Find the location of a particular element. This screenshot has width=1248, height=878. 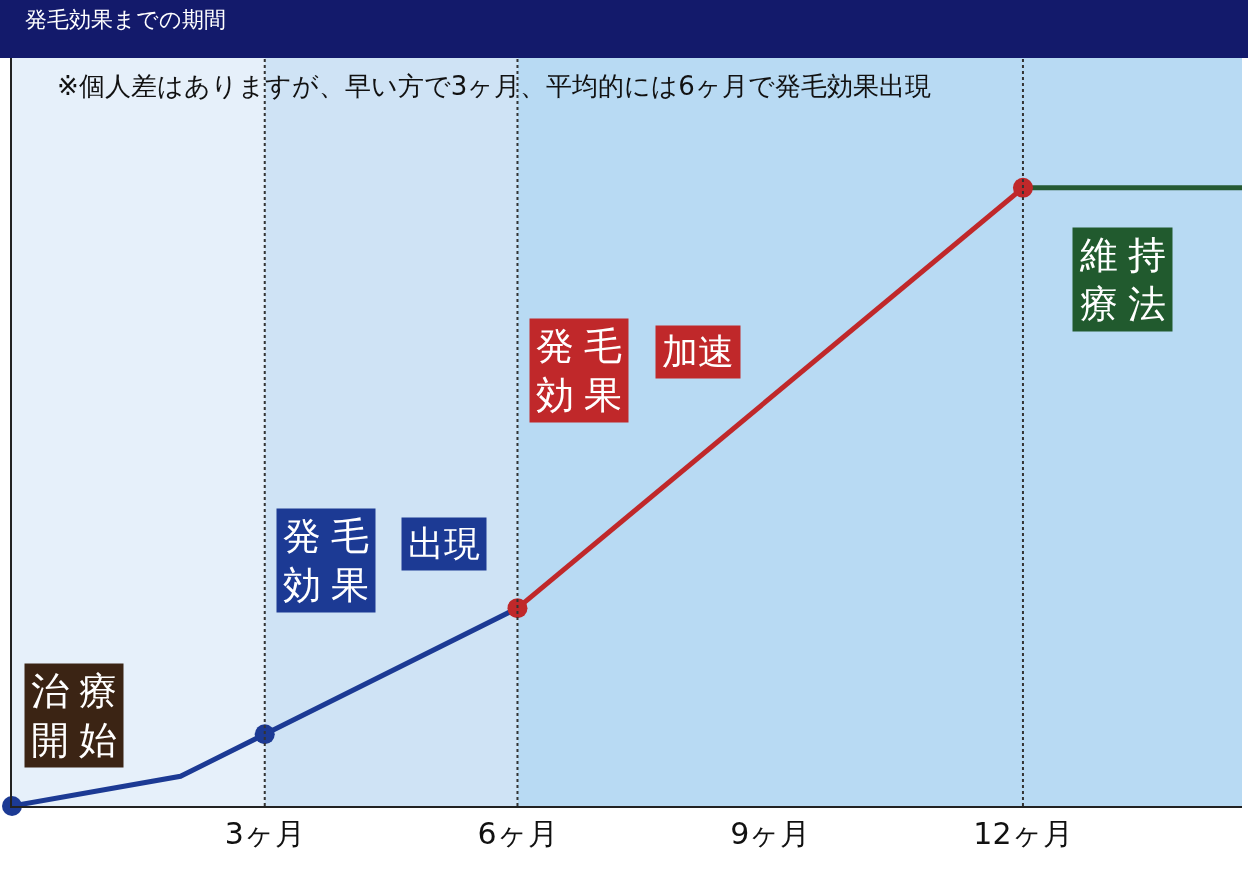

x-tick-label: 9ヶ月 is located at coordinates (770, 833).